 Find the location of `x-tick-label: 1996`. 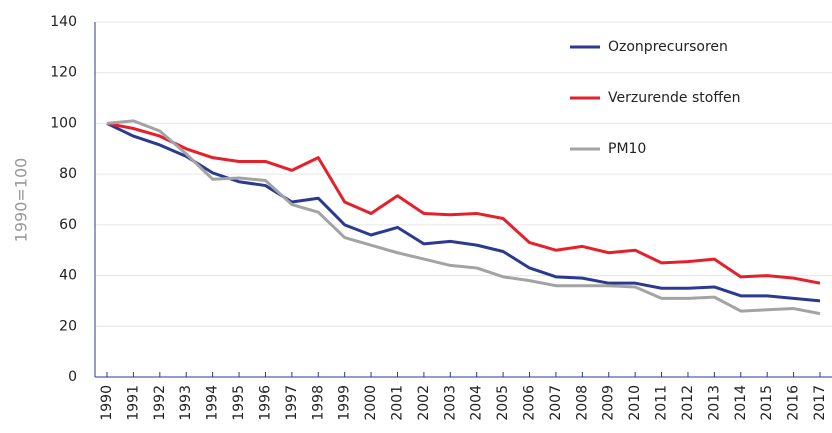

x-tick-label: 1996 is located at coordinates (265, 403).